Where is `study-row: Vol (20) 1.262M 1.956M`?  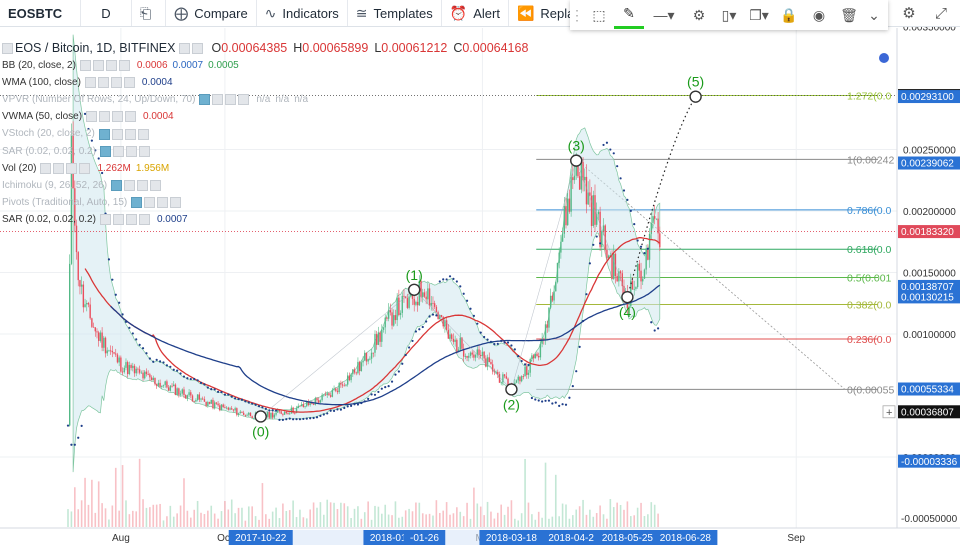
study-row: Vol (20) 1.262M 1.956M is located at coordinates (265, 168).